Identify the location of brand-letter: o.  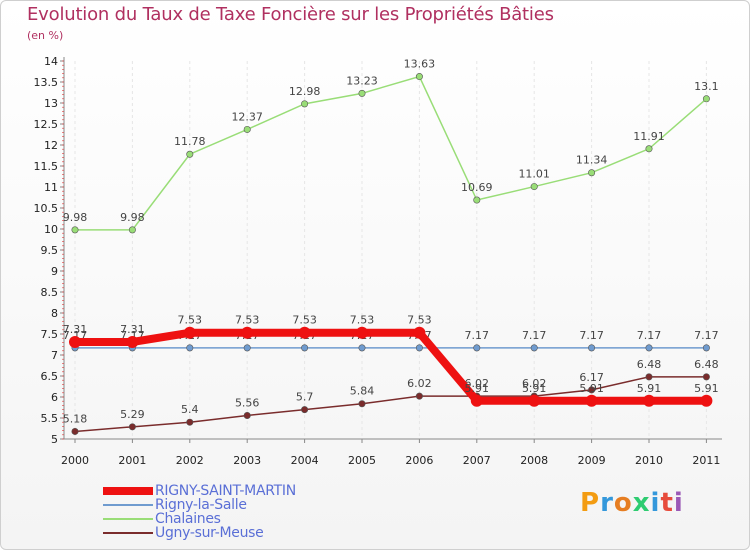
(623, 503).